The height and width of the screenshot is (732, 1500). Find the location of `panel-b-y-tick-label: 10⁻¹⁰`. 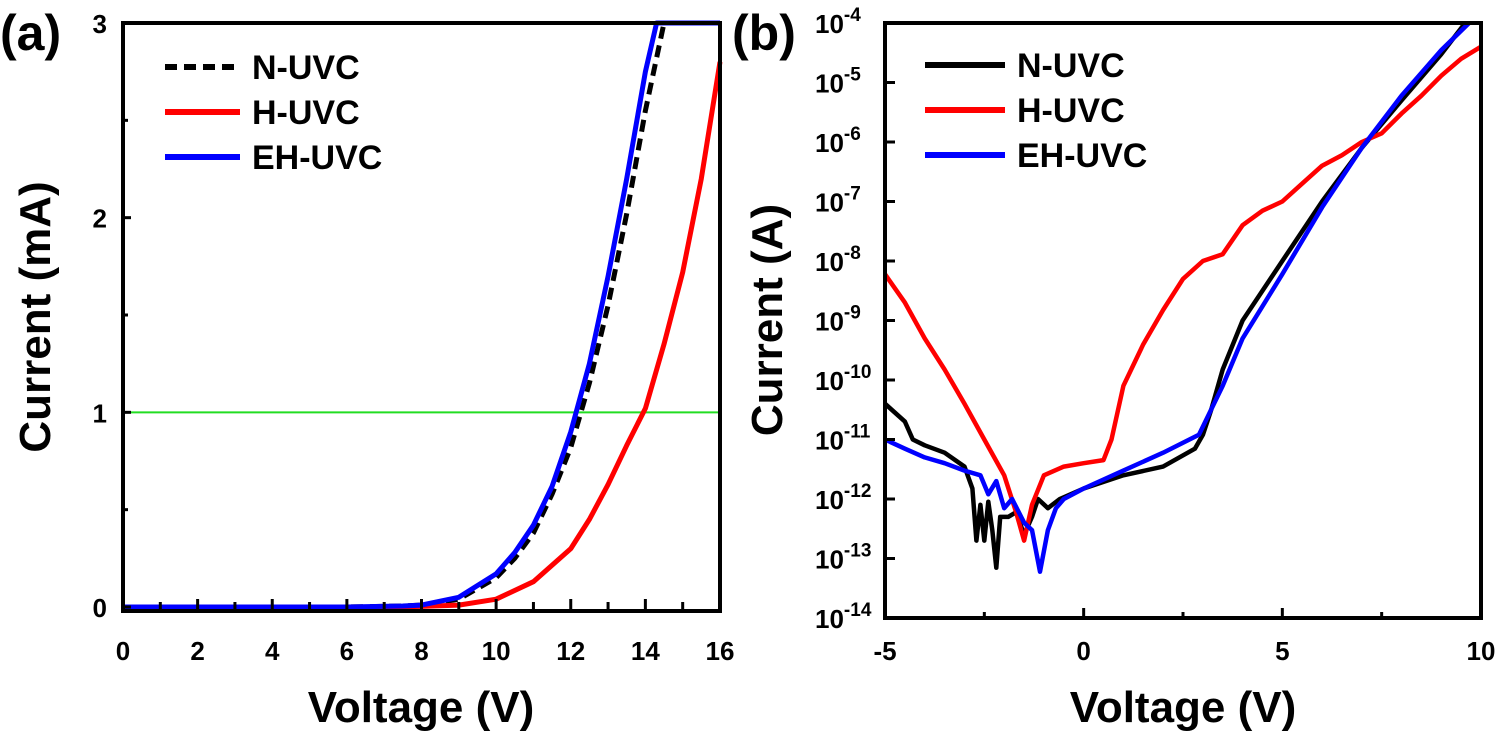

panel-b-y-tick-label: 10⁻¹⁰ is located at coordinates (843, 379).